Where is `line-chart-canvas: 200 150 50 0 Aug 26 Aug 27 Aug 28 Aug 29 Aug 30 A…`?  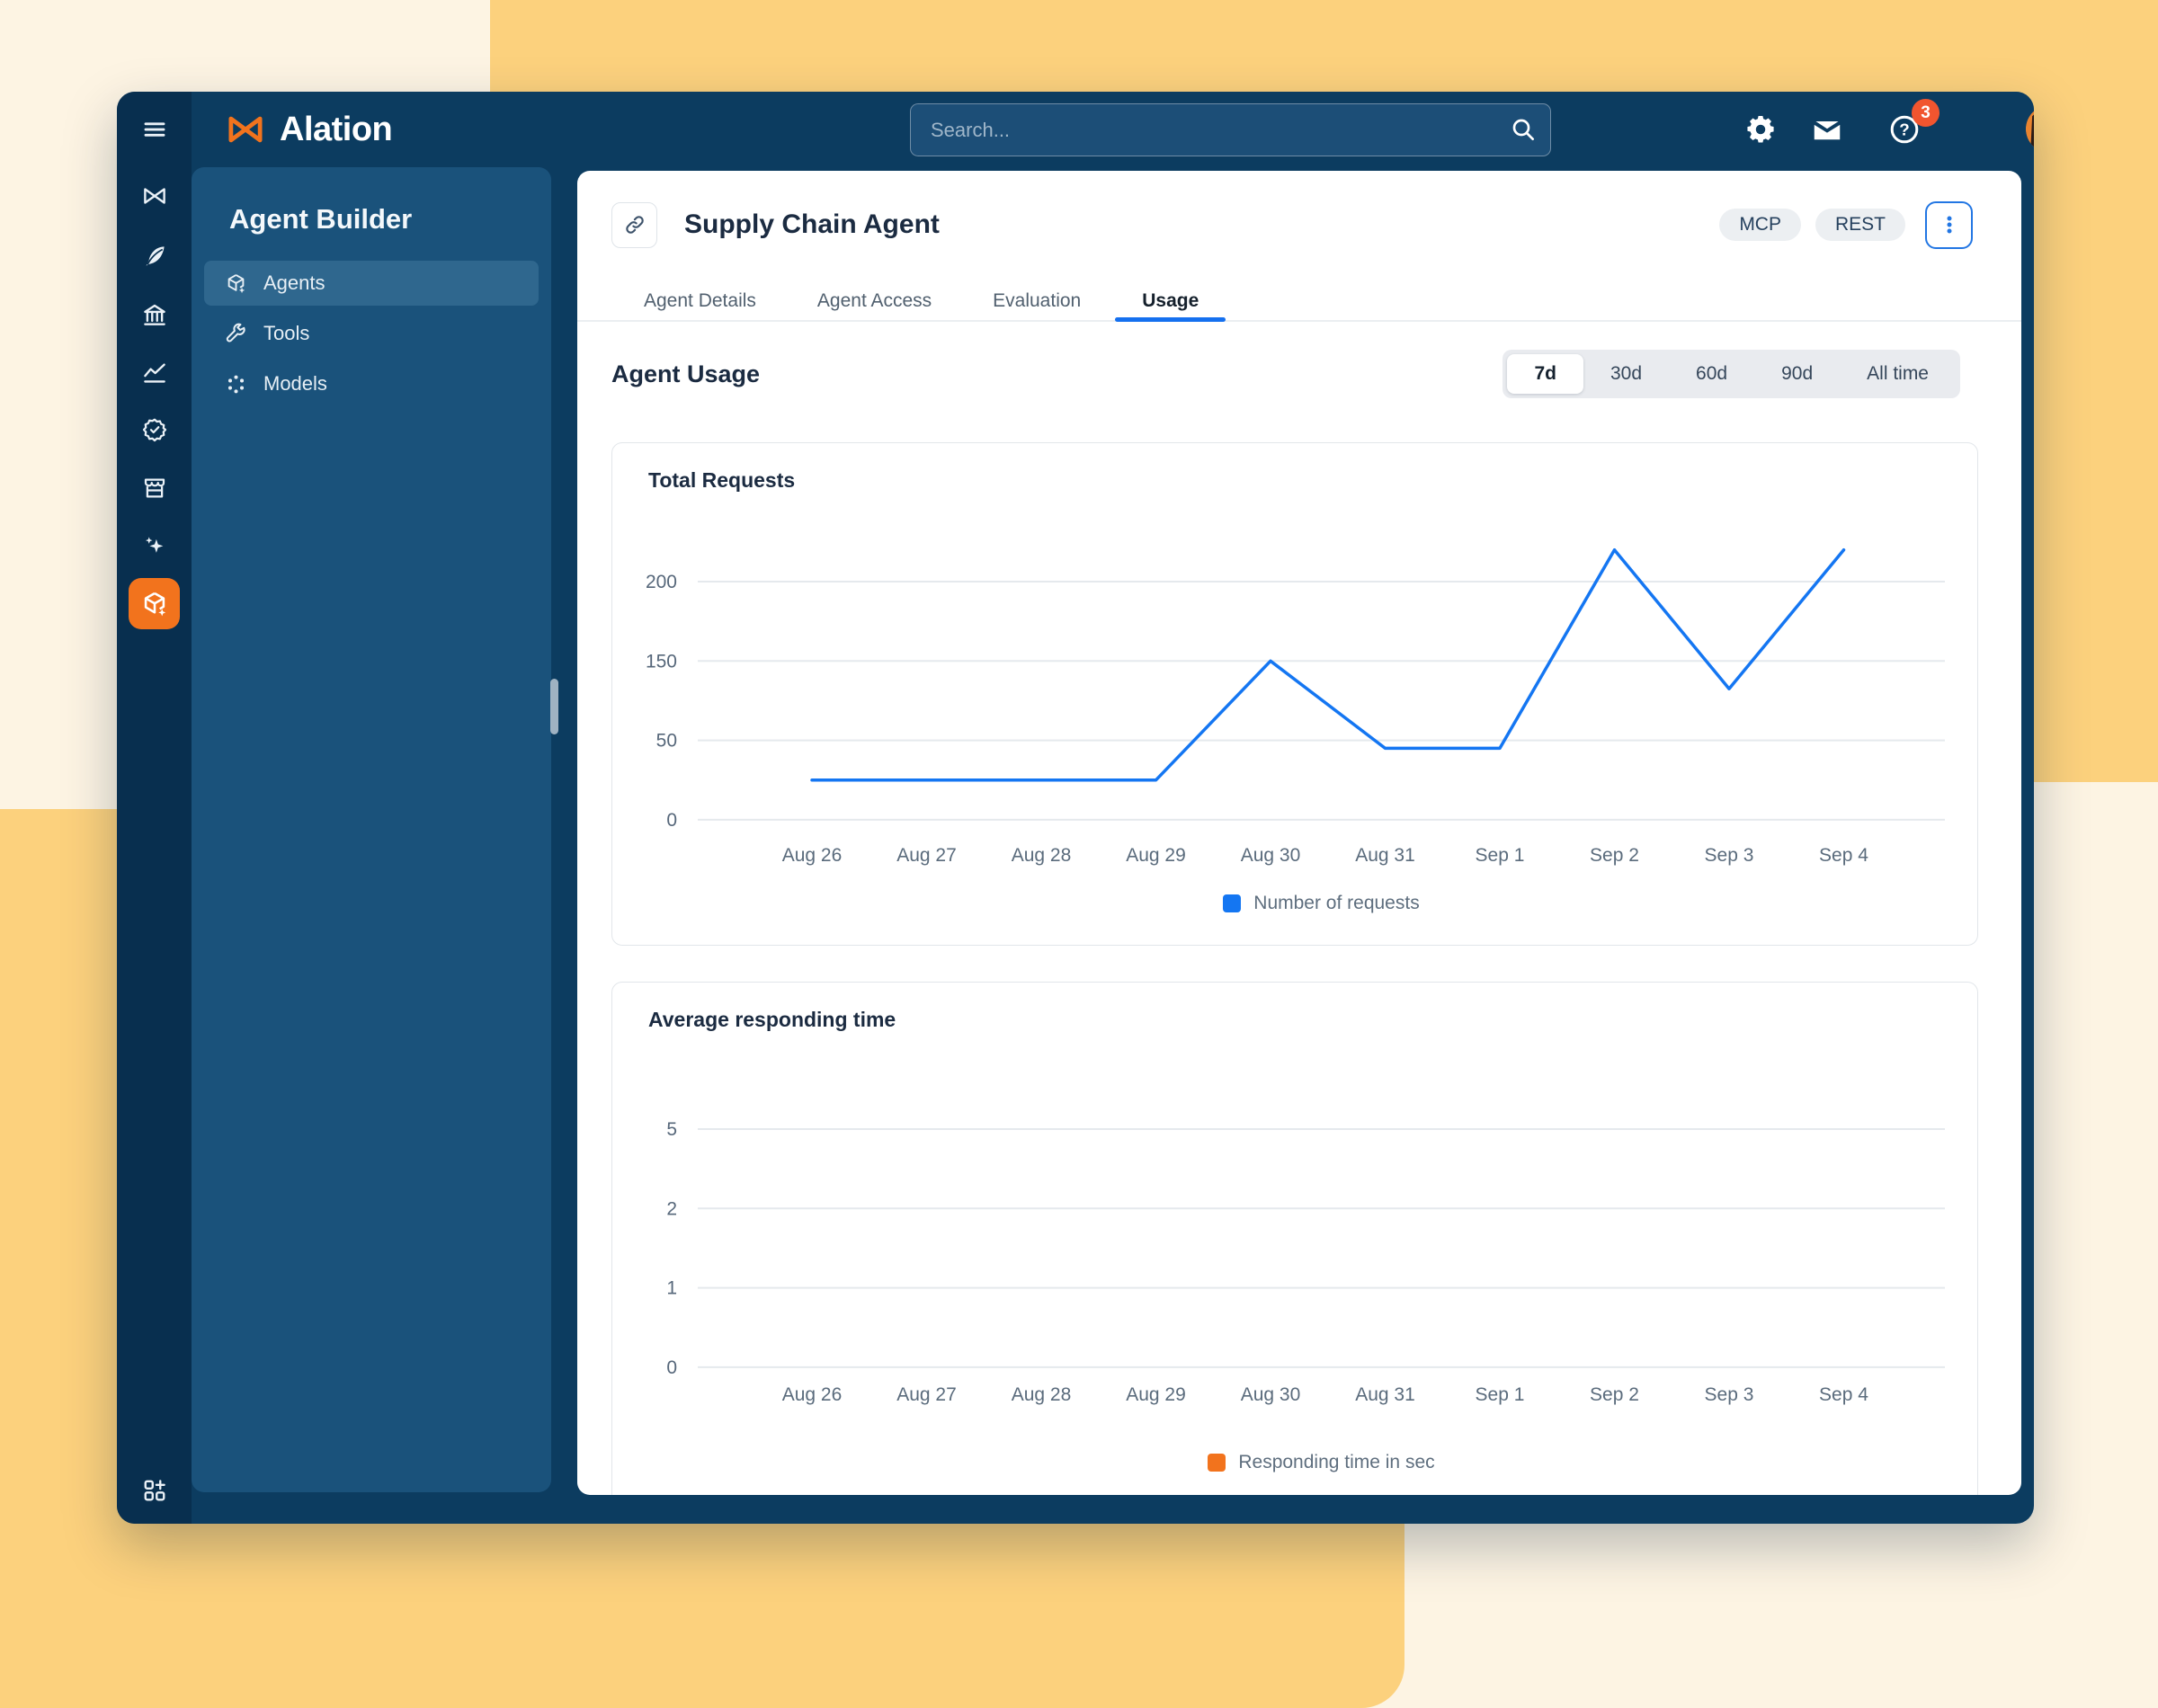 line-chart-canvas: 200 150 50 0 Aug 26 Aug 27 Aug 28 Aug 29 Aug 30 A… is located at coordinates (1295, 706).